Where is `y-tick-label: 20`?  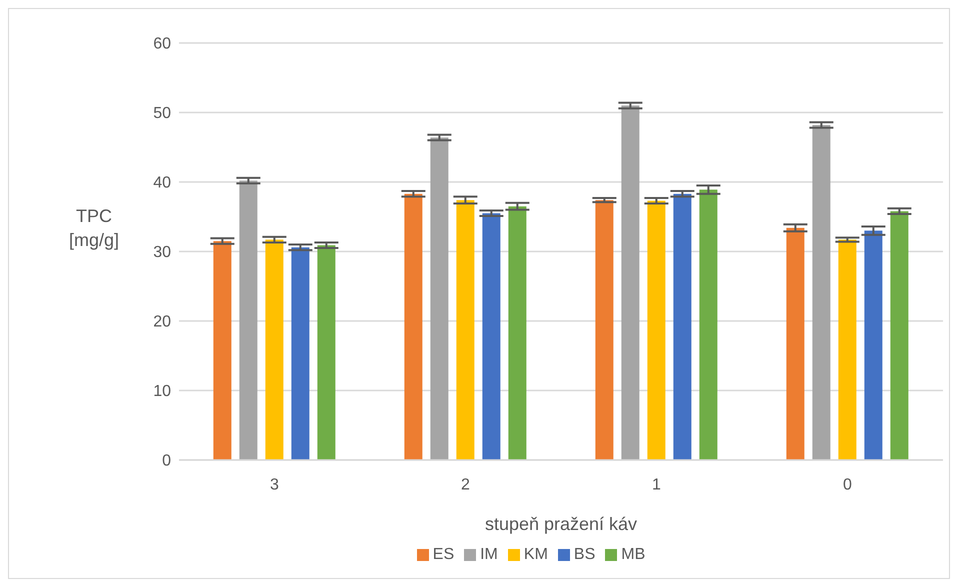 y-tick-label: 20 is located at coordinates (162, 322).